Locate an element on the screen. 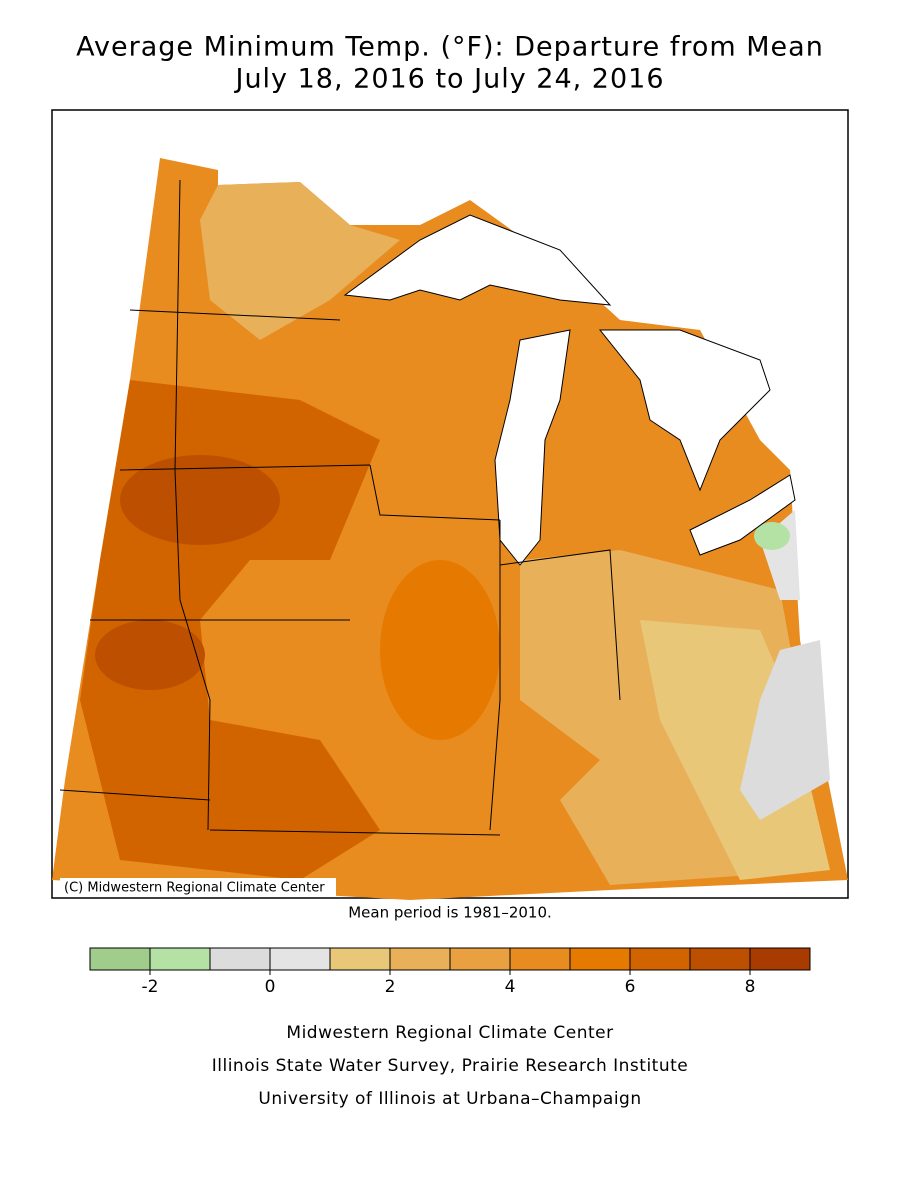 The height and width of the screenshot is (1200, 900). colorbar-tick-label: -2 is located at coordinates (150, 987).